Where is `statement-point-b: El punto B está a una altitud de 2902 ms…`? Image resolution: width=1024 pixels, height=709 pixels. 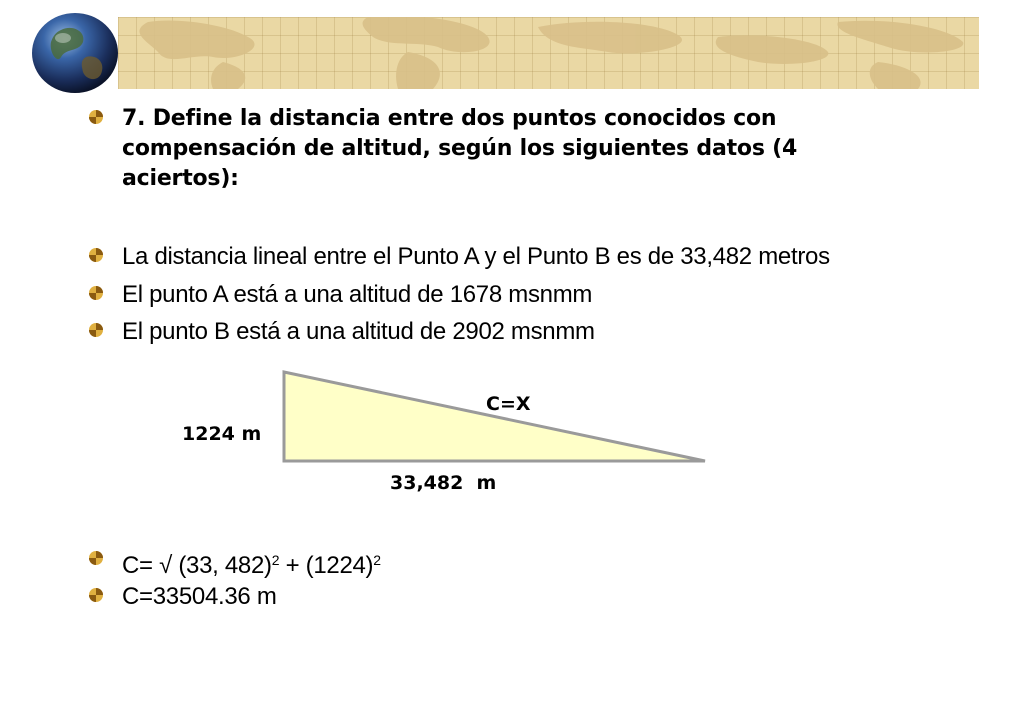 statement-point-b: El punto B está a una altitud de 2902 ms… is located at coordinates (358, 331).